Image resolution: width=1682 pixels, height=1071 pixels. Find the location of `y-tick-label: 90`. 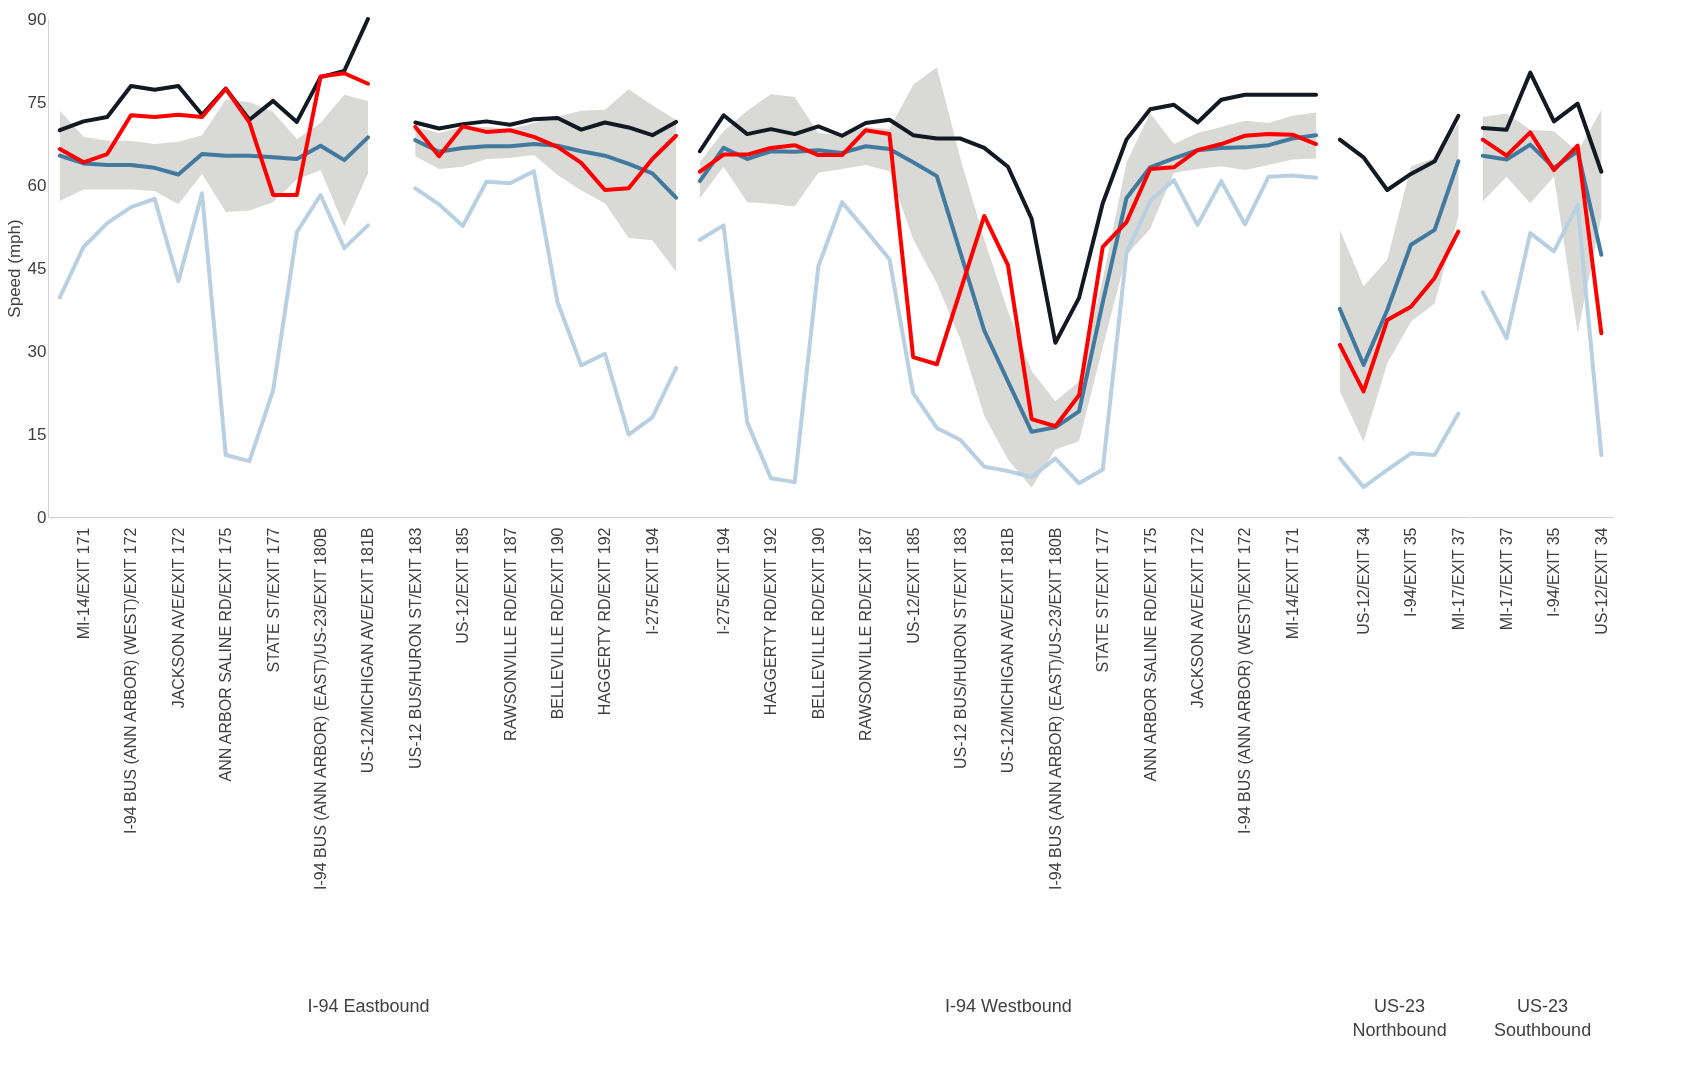

y-tick-label: 90 is located at coordinates (37, 19).